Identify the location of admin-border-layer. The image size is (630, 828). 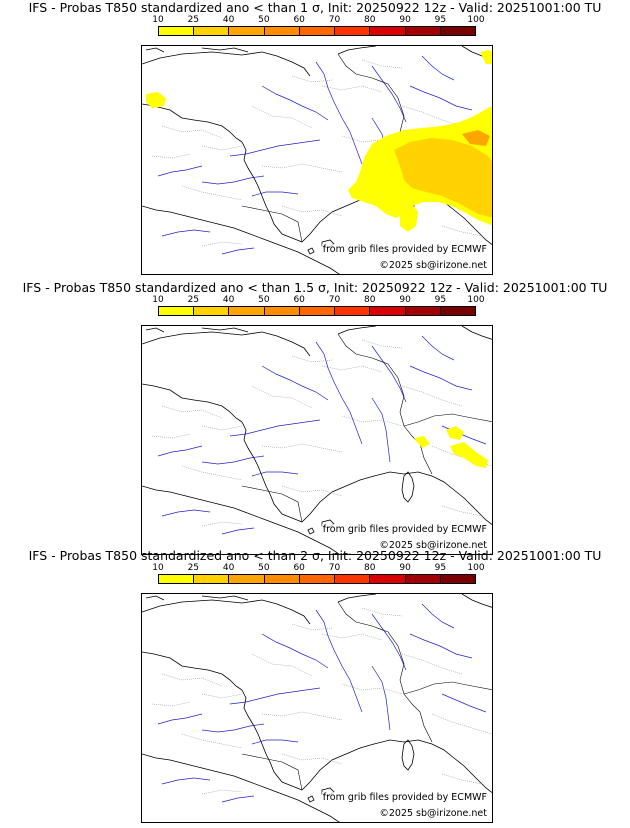
(321, 701).